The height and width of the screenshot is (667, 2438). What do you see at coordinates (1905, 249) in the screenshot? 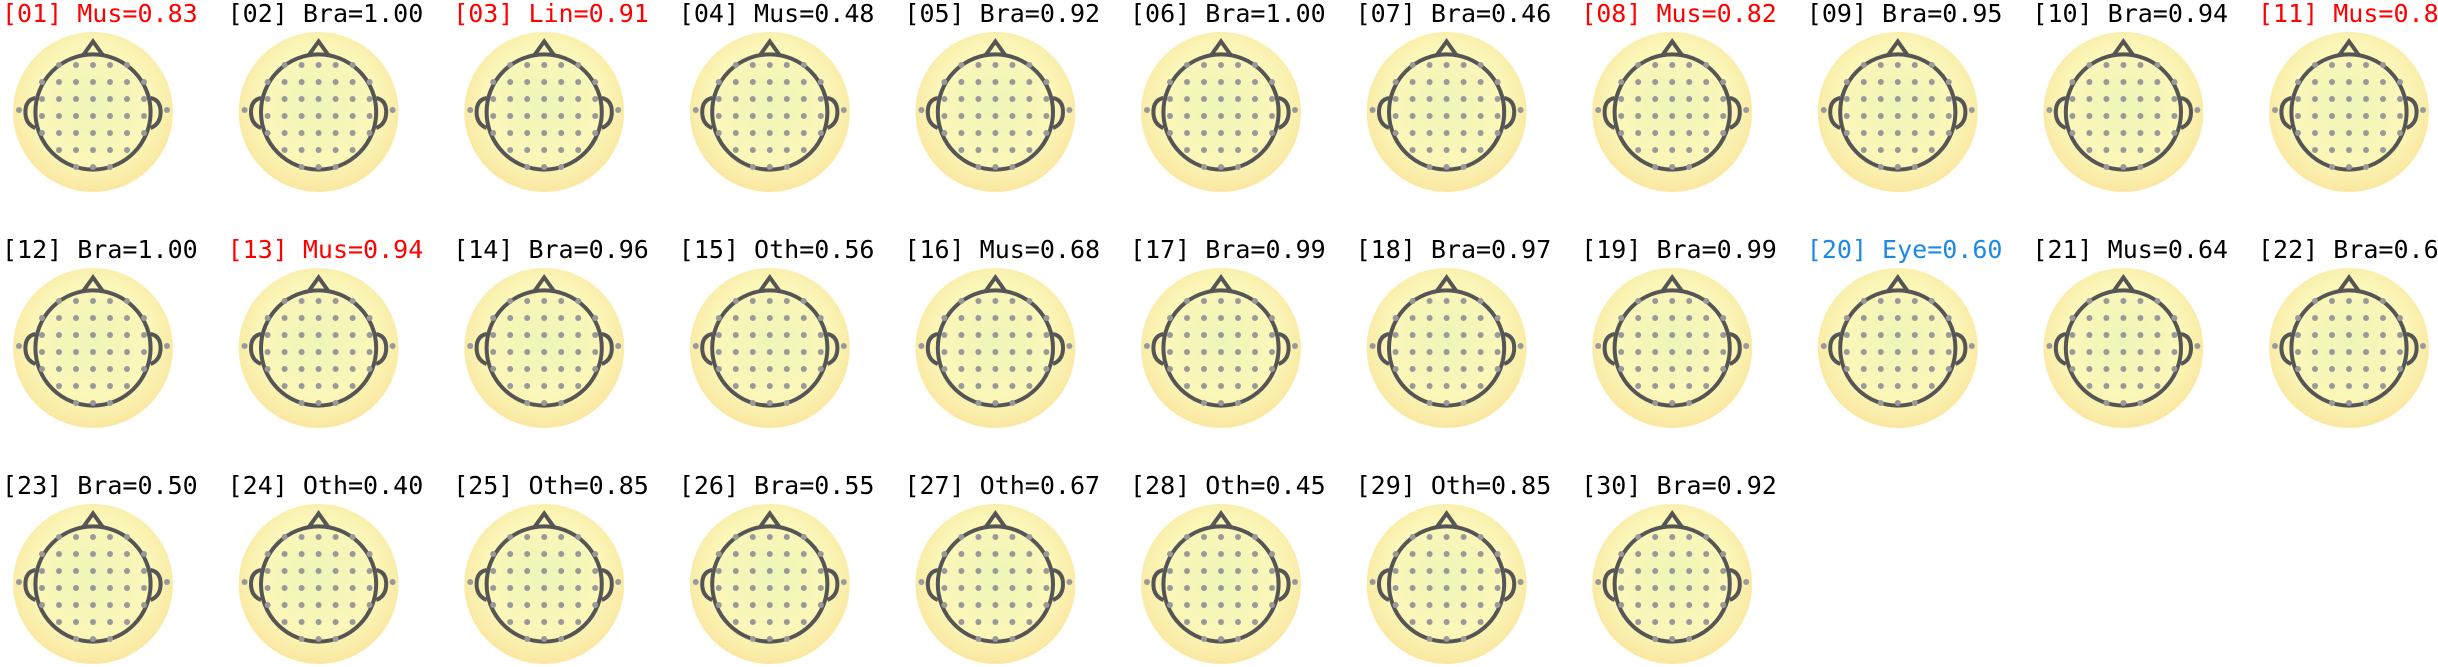
I see `component-label: [20] Eye=0.60` at bounding box center [1905, 249].